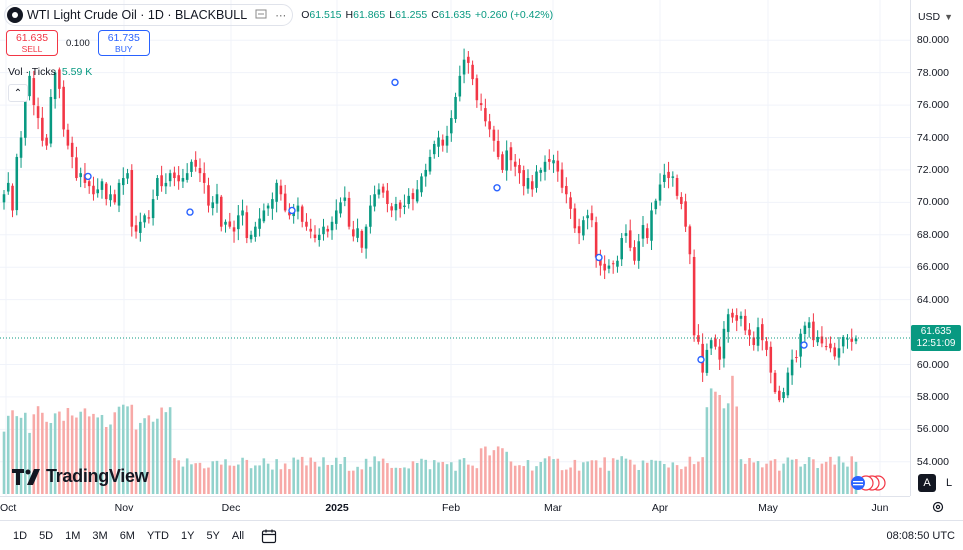 The image size is (963, 550). What do you see at coordinates (927, 483) in the screenshot?
I see `auto-scale-button: A` at bounding box center [927, 483].